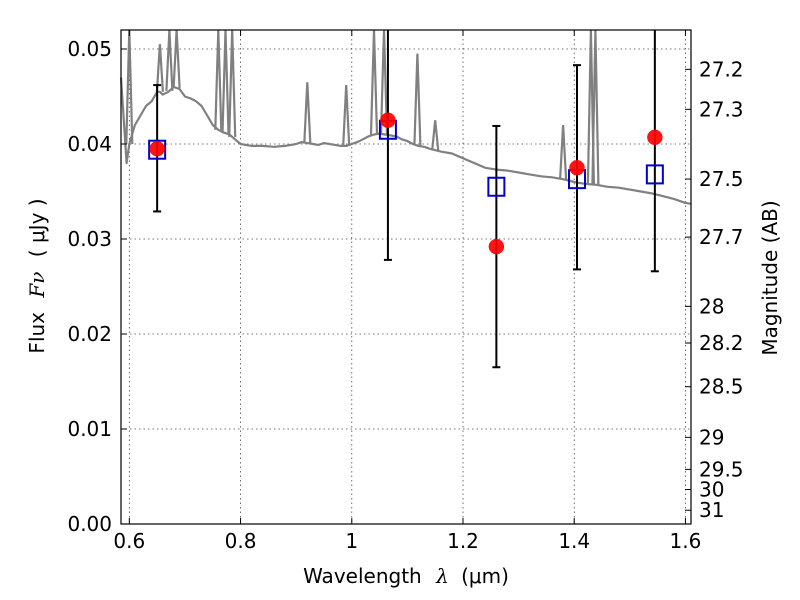  Describe the element at coordinates (721, 343) in the screenshot. I see `y2-tick-label: 28.2` at that location.